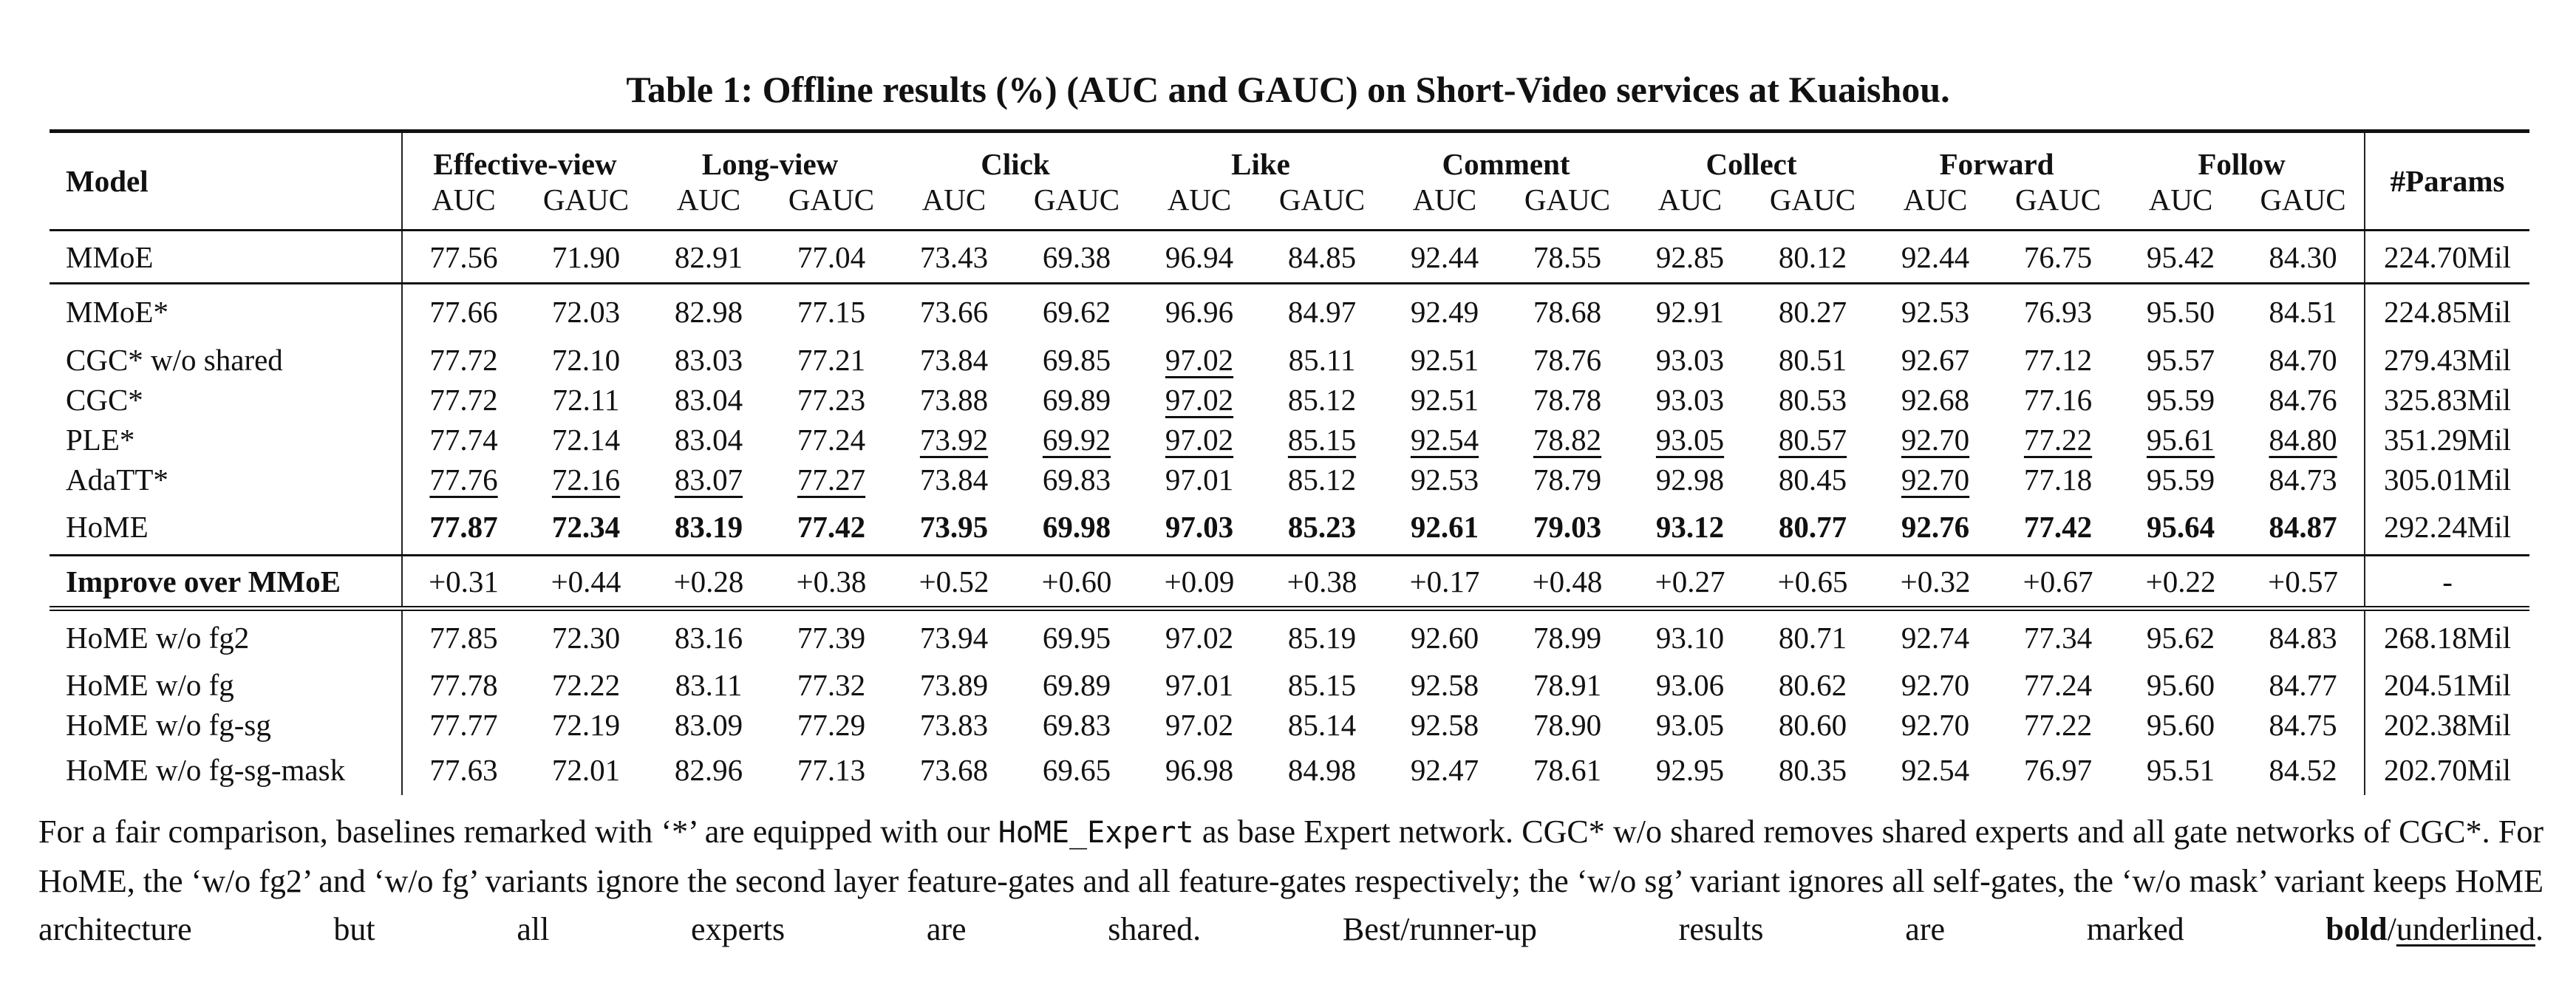  I want to click on metric-value: 77.12, so click(2058, 359).